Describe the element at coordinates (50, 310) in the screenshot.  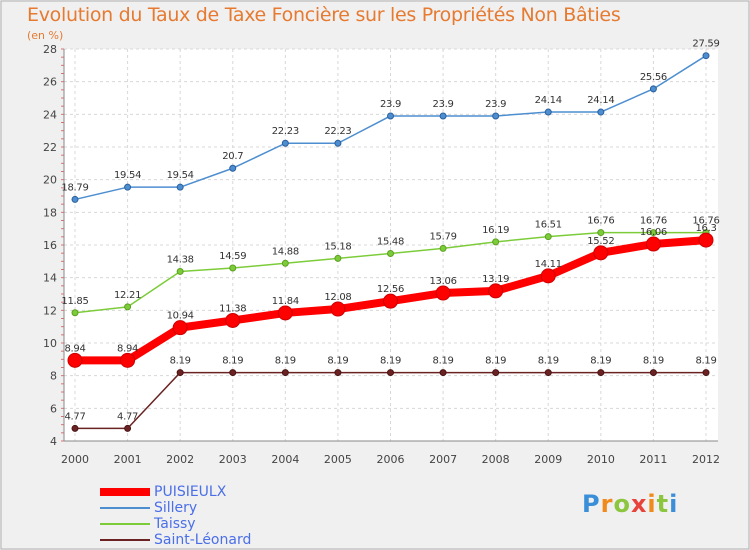
I see `y-tick-label: 12` at that location.